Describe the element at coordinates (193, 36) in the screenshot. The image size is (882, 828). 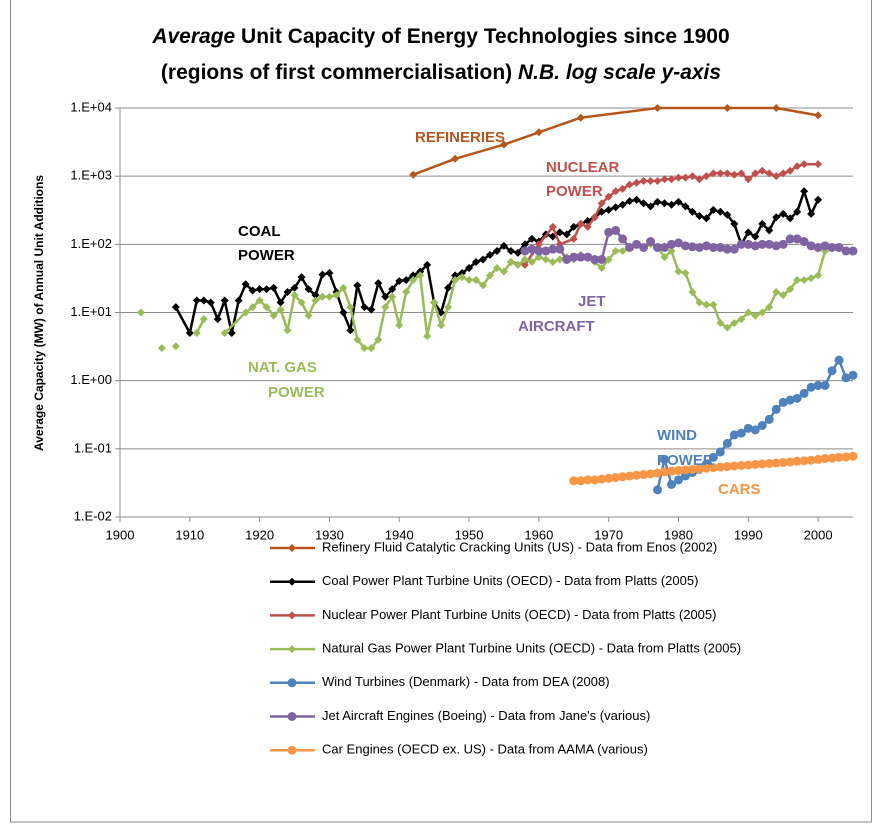
I see `title-part: Average` at that location.